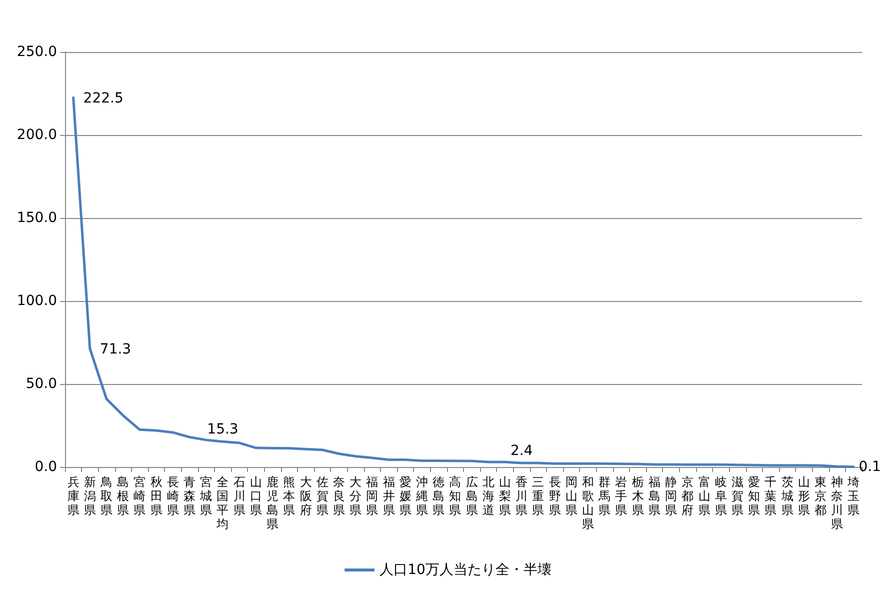 The width and height of the screenshot is (896, 590). I want to click on x-tick-label: 広島県, so click(472, 496).